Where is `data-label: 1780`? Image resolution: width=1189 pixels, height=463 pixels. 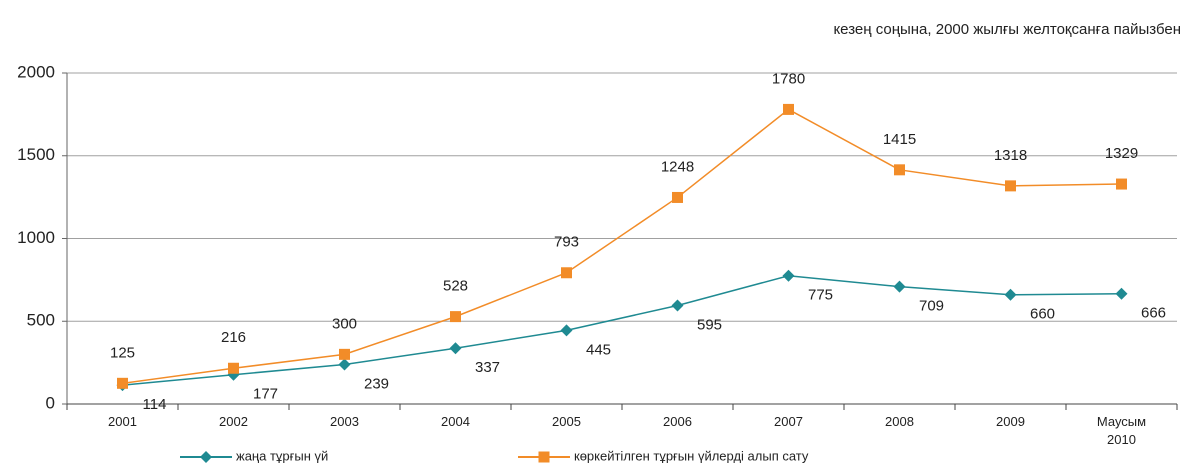 data-label: 1780 is located at coordinates (788, 78).